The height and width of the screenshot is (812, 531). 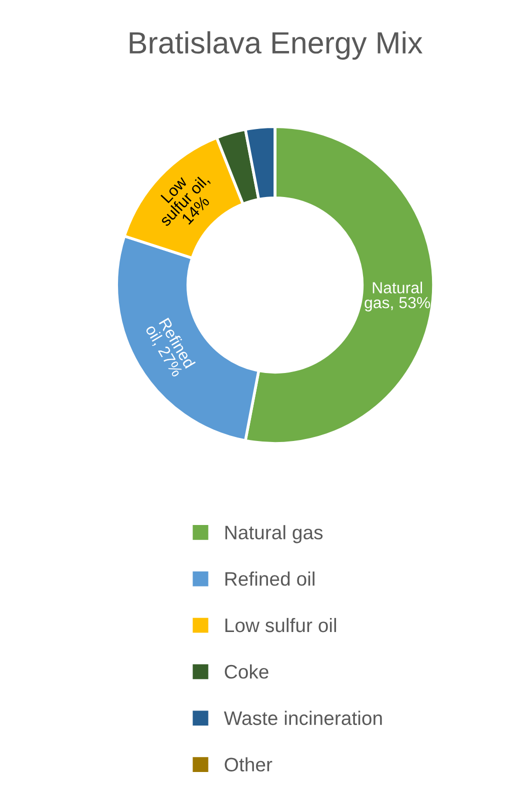 I want to click on legend-label: Other, so click(x=248, y=764).